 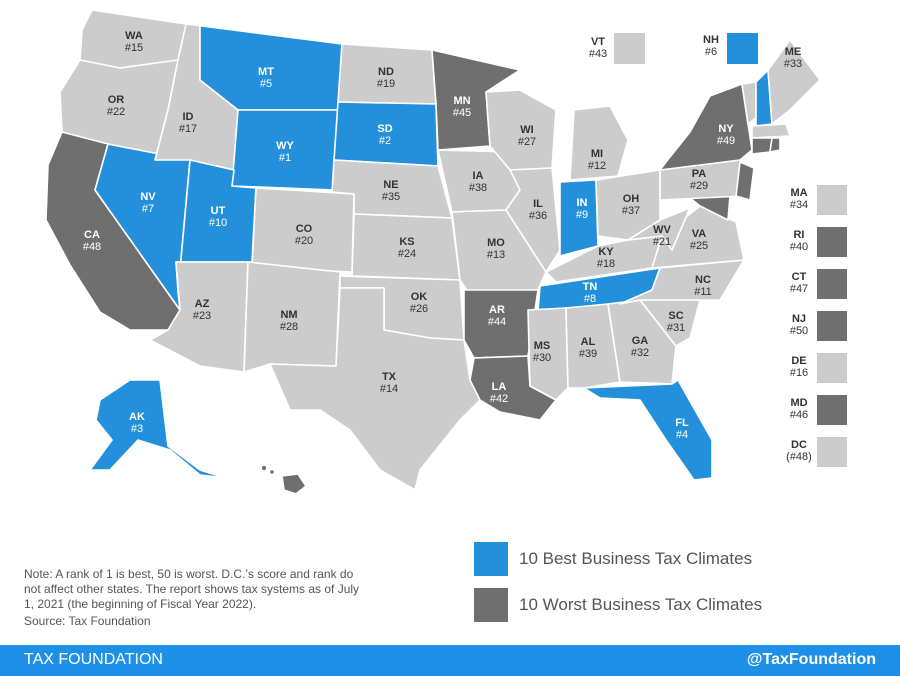 I want to click on state-WV, so click(x=659, y=229).